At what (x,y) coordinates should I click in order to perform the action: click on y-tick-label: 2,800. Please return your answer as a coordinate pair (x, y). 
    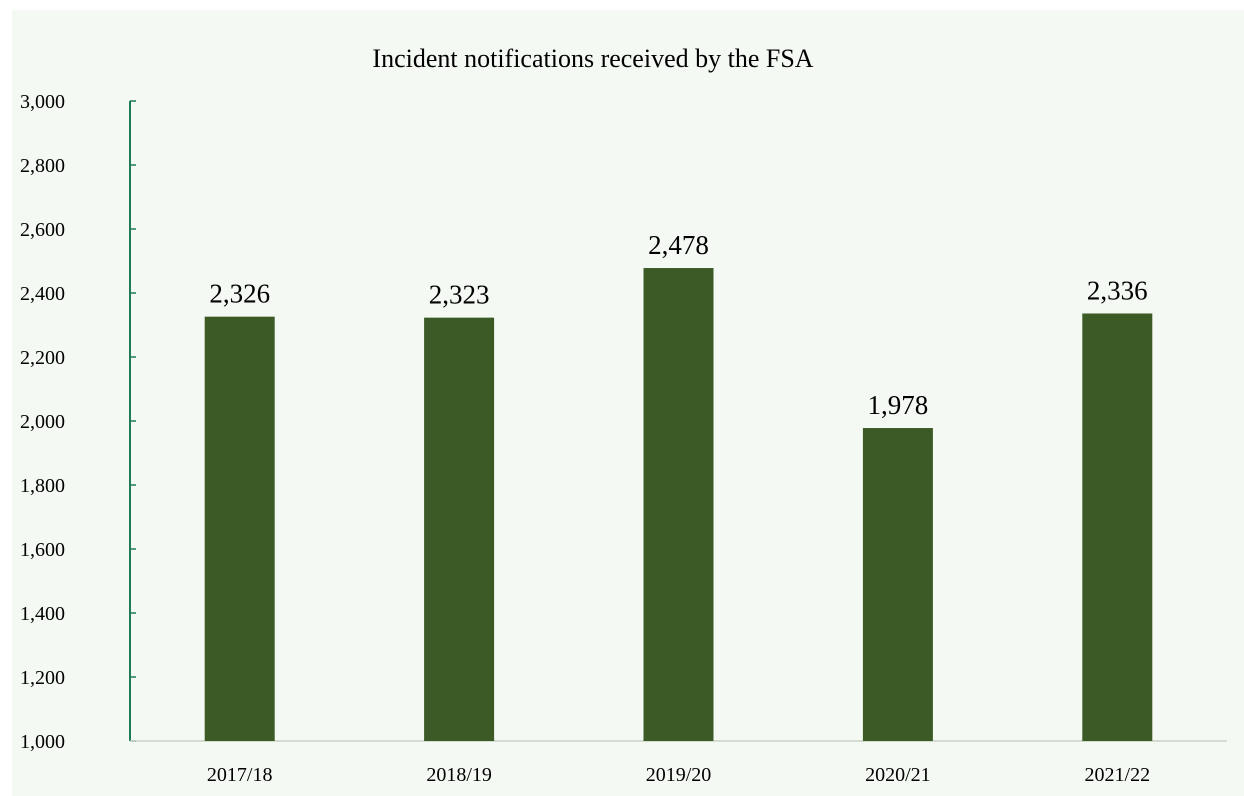
    Looking at the image, I should click on (42, 166).